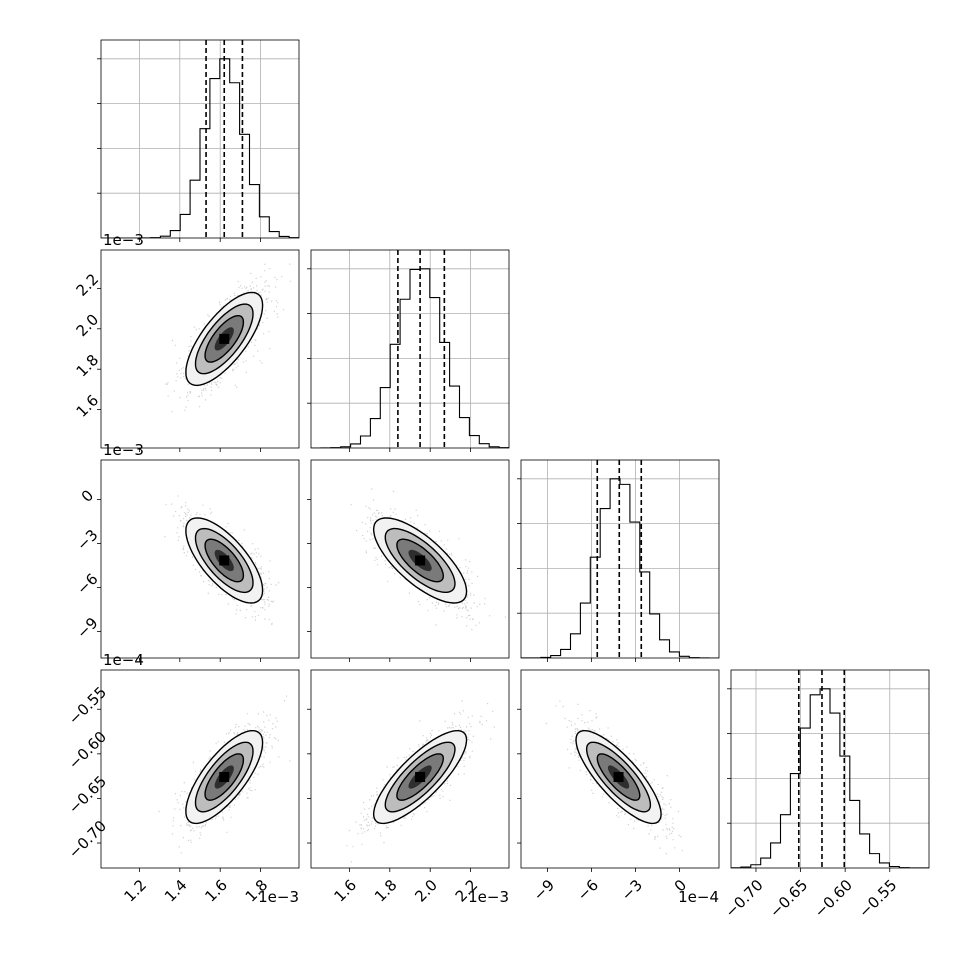  I want to click on y-tick-label: 0, so click(87, 495).